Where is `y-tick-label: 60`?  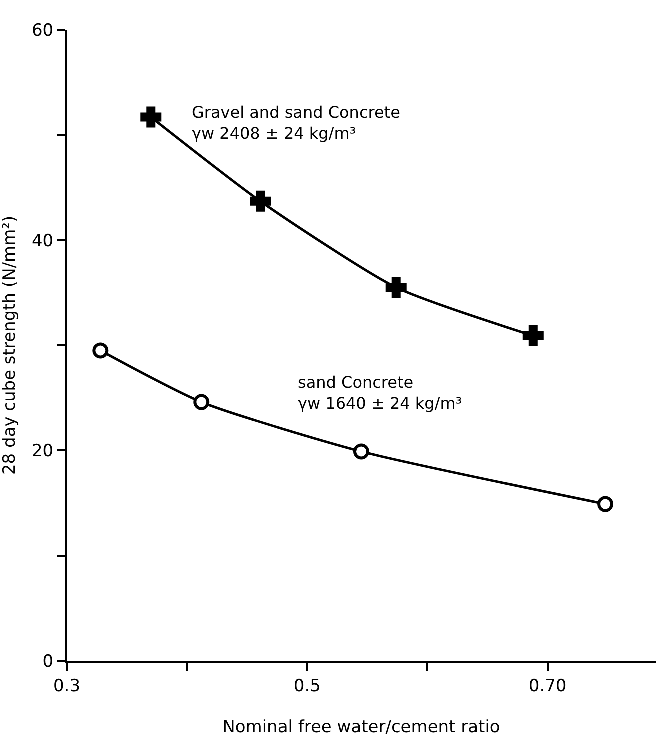
y-tick-label: 60 is located at coordinates (43, 30).